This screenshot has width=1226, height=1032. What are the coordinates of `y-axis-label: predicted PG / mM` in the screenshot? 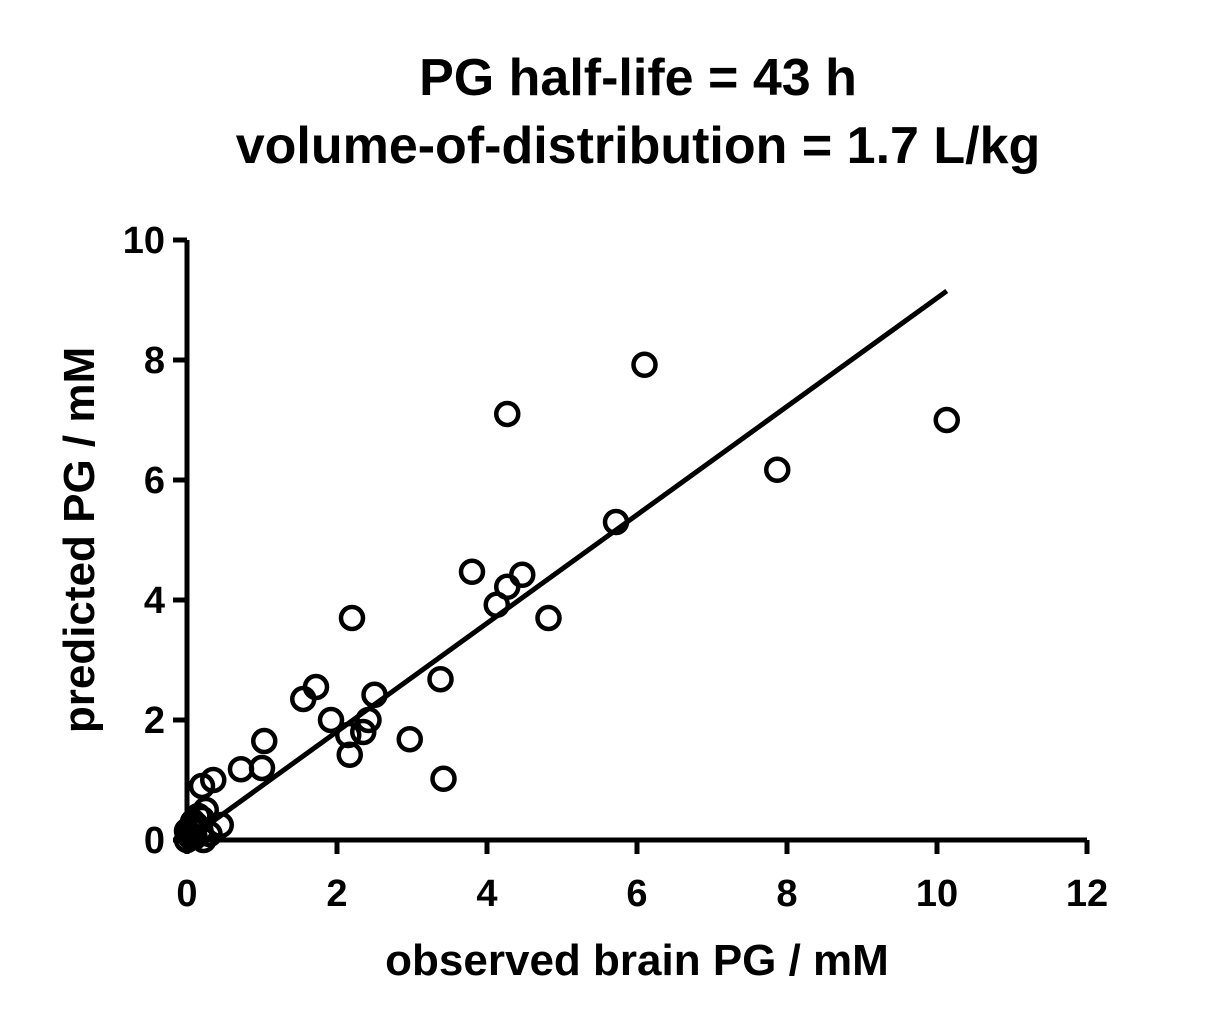 It's located at (79, 540).